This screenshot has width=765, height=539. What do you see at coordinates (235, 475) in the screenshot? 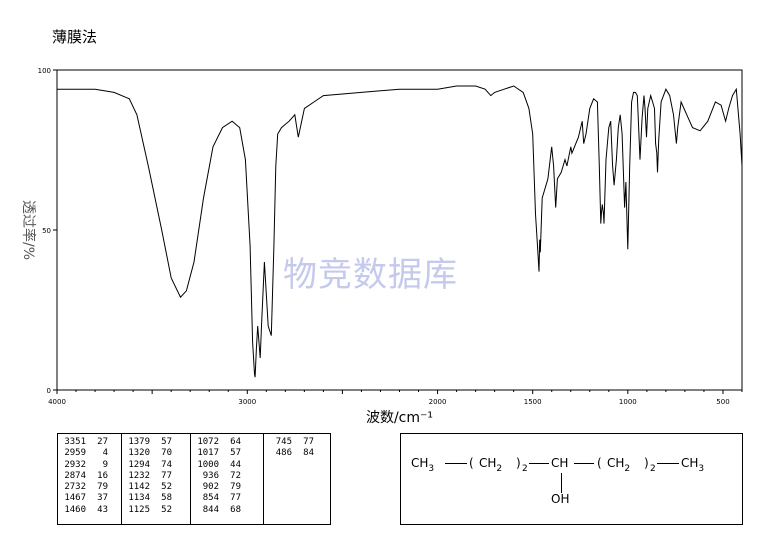
I see `peak-transmittance: 72` at bounding box center [235, 475].